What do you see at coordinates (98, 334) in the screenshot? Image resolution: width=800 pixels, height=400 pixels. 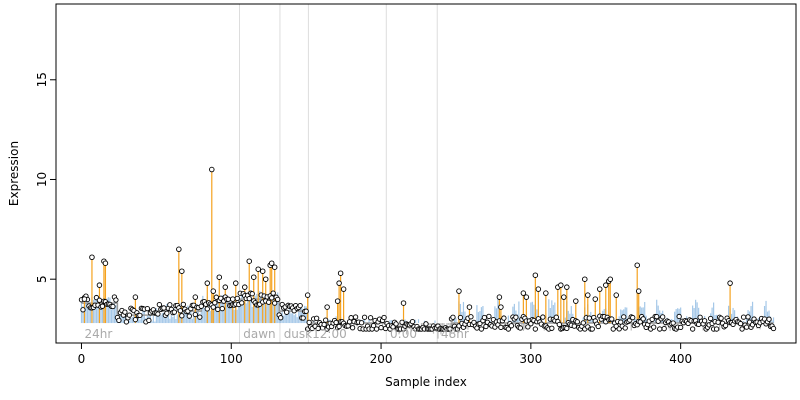 I see `segment-label: 24hr` at bounding box center [98, 334].